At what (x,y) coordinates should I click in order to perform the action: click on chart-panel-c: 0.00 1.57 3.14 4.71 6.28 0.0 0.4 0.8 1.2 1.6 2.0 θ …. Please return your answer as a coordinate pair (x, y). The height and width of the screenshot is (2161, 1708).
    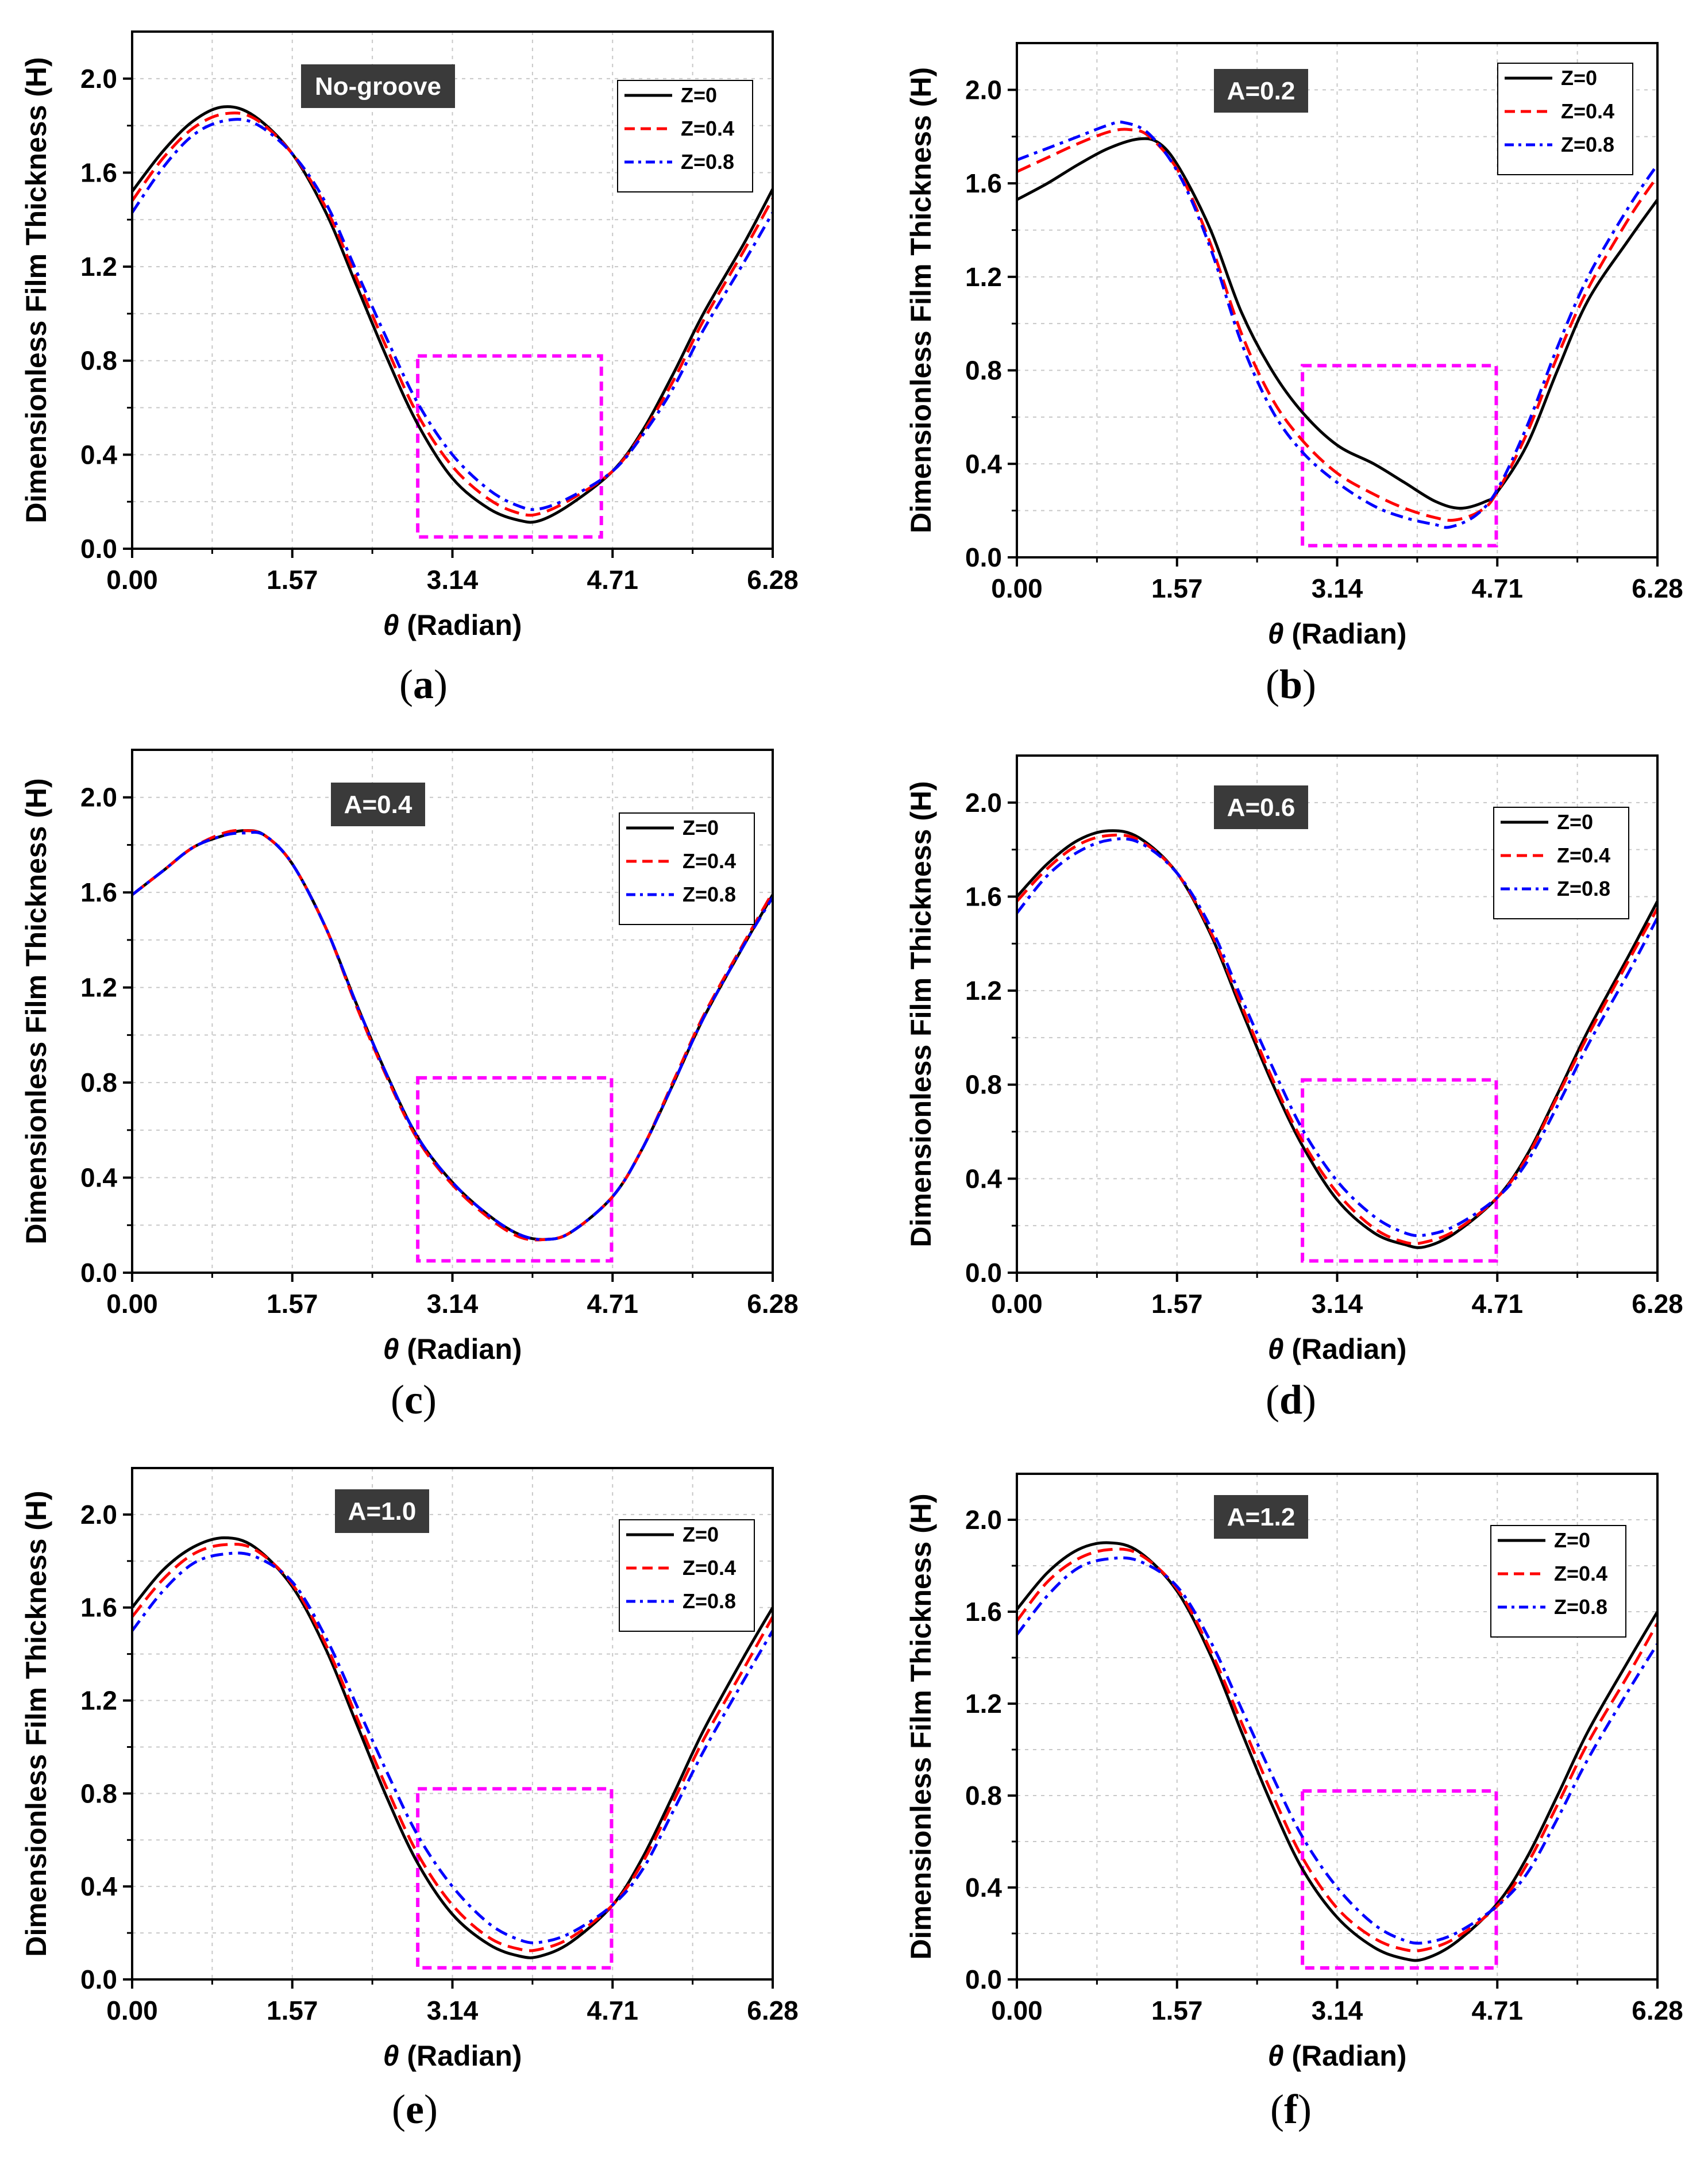
    Looking at the image, I should click on (409, 1086).